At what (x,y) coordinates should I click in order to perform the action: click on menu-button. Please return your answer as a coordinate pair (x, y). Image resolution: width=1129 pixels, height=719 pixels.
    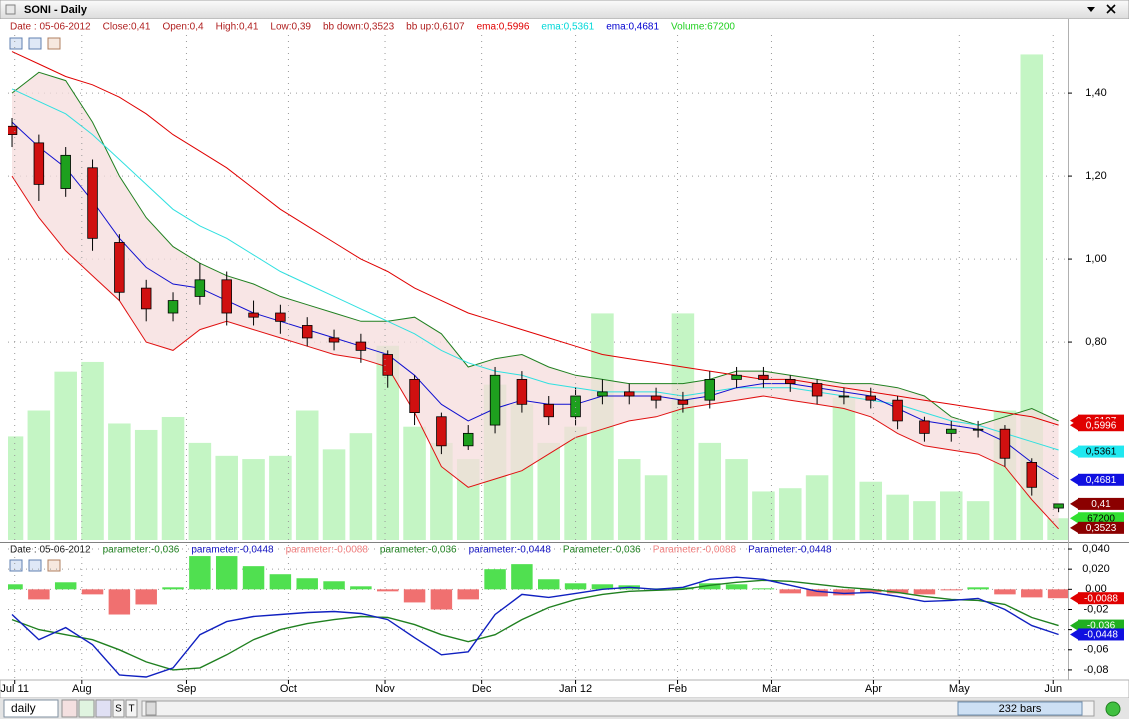
    Looking at the image, I should click on (1091, 9).